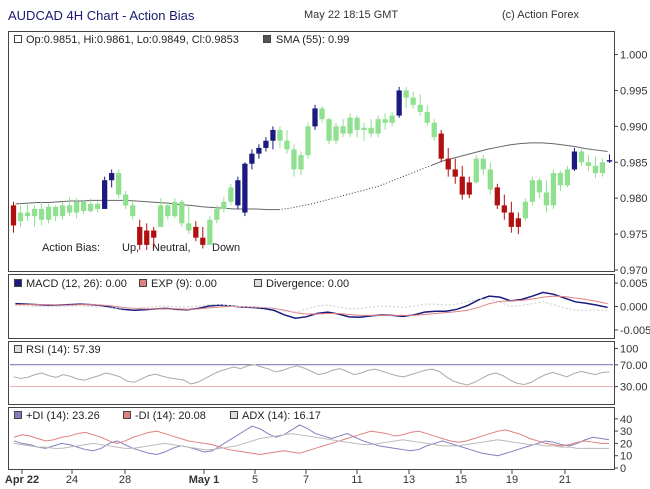 The width and height of the screenshot is (650, 489). Describe the element at coordinates (634, 308) in the screenshot. I see `macd-ytick-label: 0.000` at that location.